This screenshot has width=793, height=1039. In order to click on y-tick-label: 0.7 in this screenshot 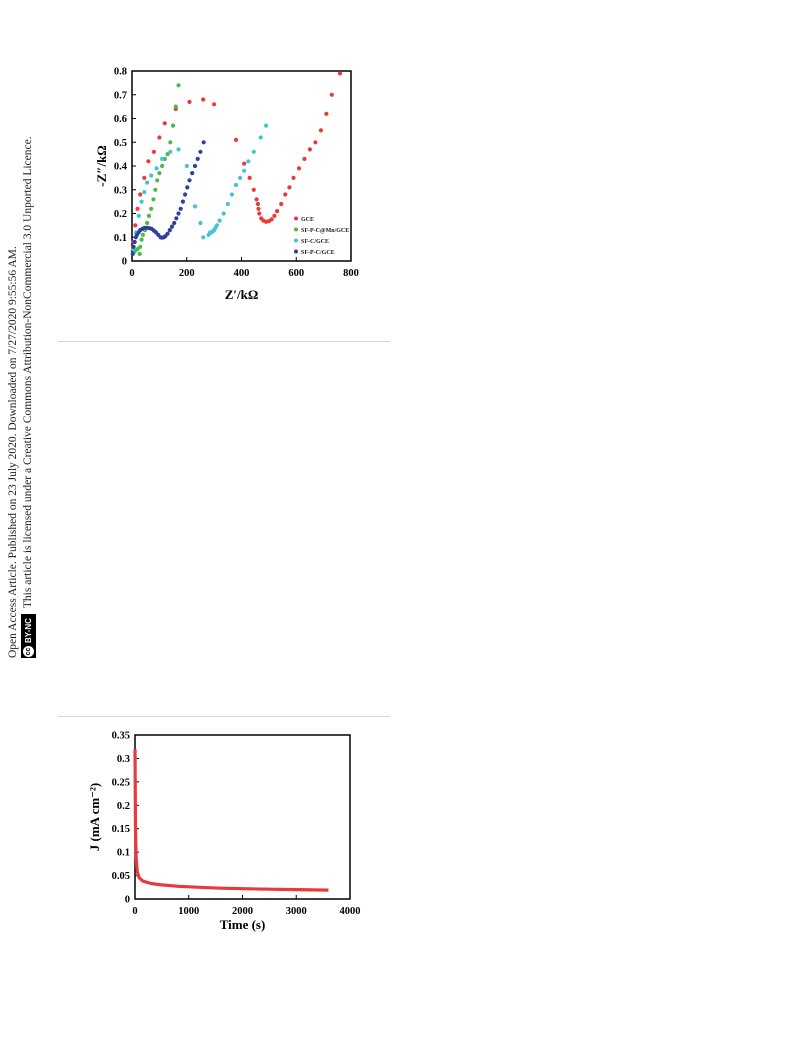, I will do `click(120, 95)`.